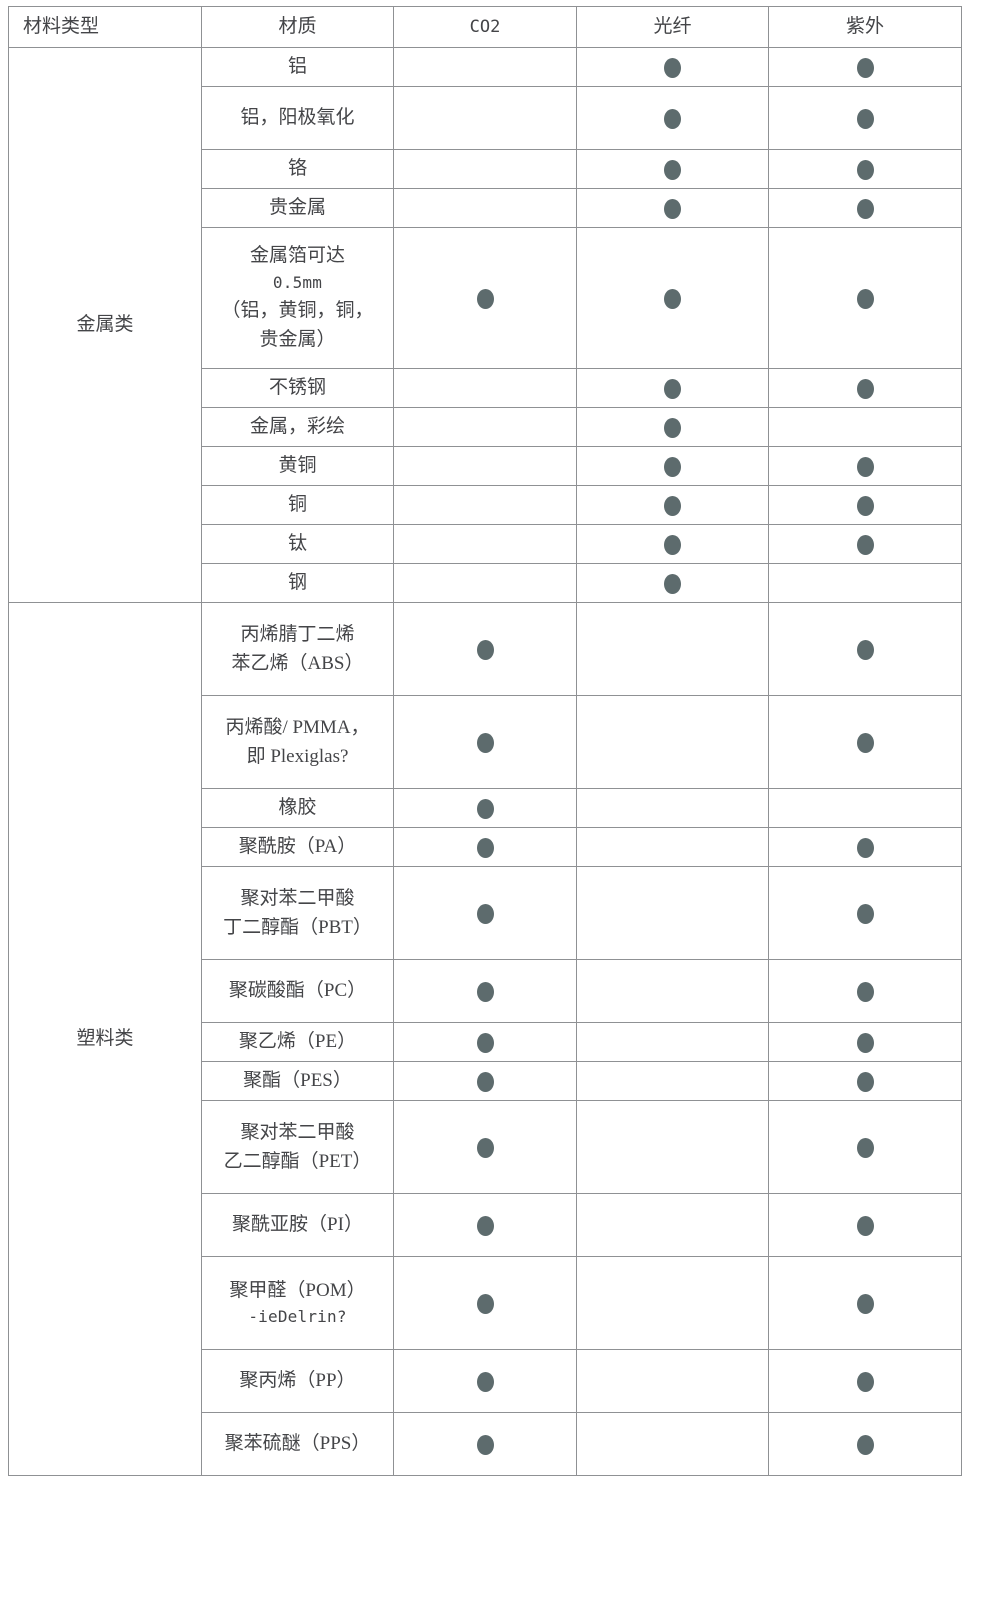 This screenshot has height=1621, width=1001. What do you see at coordinates (672, 27) in the screenshot?
I see `column-header-fiber: 光纤` at bounding box center [672, 27].